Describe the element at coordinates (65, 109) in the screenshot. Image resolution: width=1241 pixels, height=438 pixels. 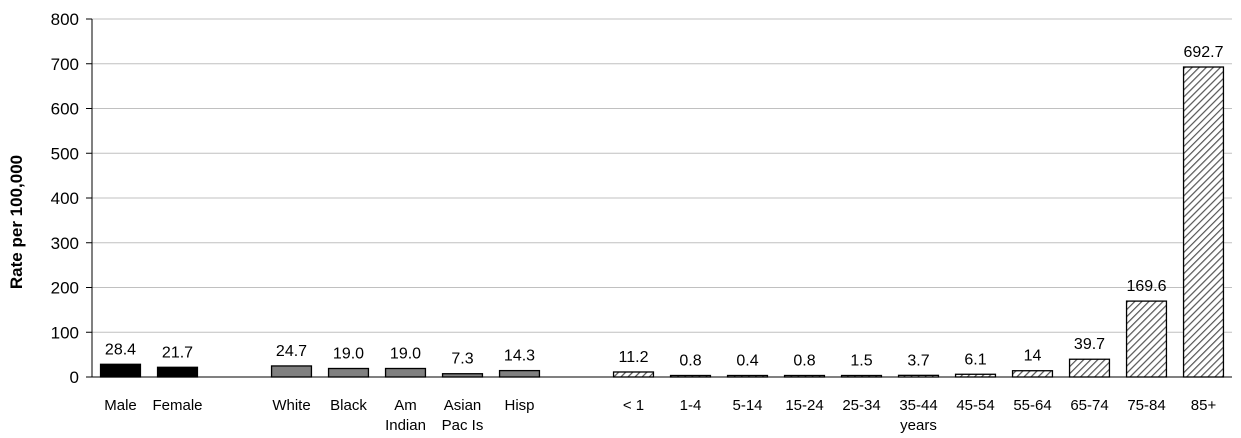
I see `y-tick-label: 600` at that location.